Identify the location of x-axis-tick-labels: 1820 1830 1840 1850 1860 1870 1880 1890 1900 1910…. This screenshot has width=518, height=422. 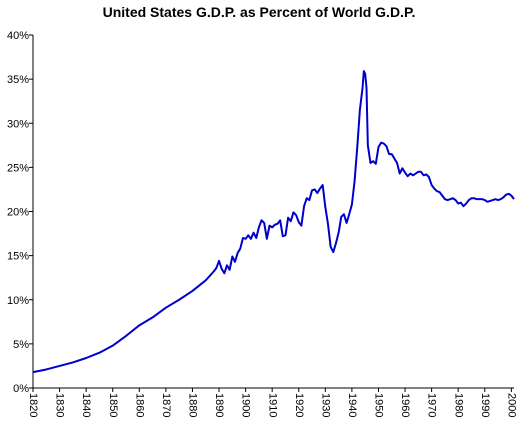
(272, 405).